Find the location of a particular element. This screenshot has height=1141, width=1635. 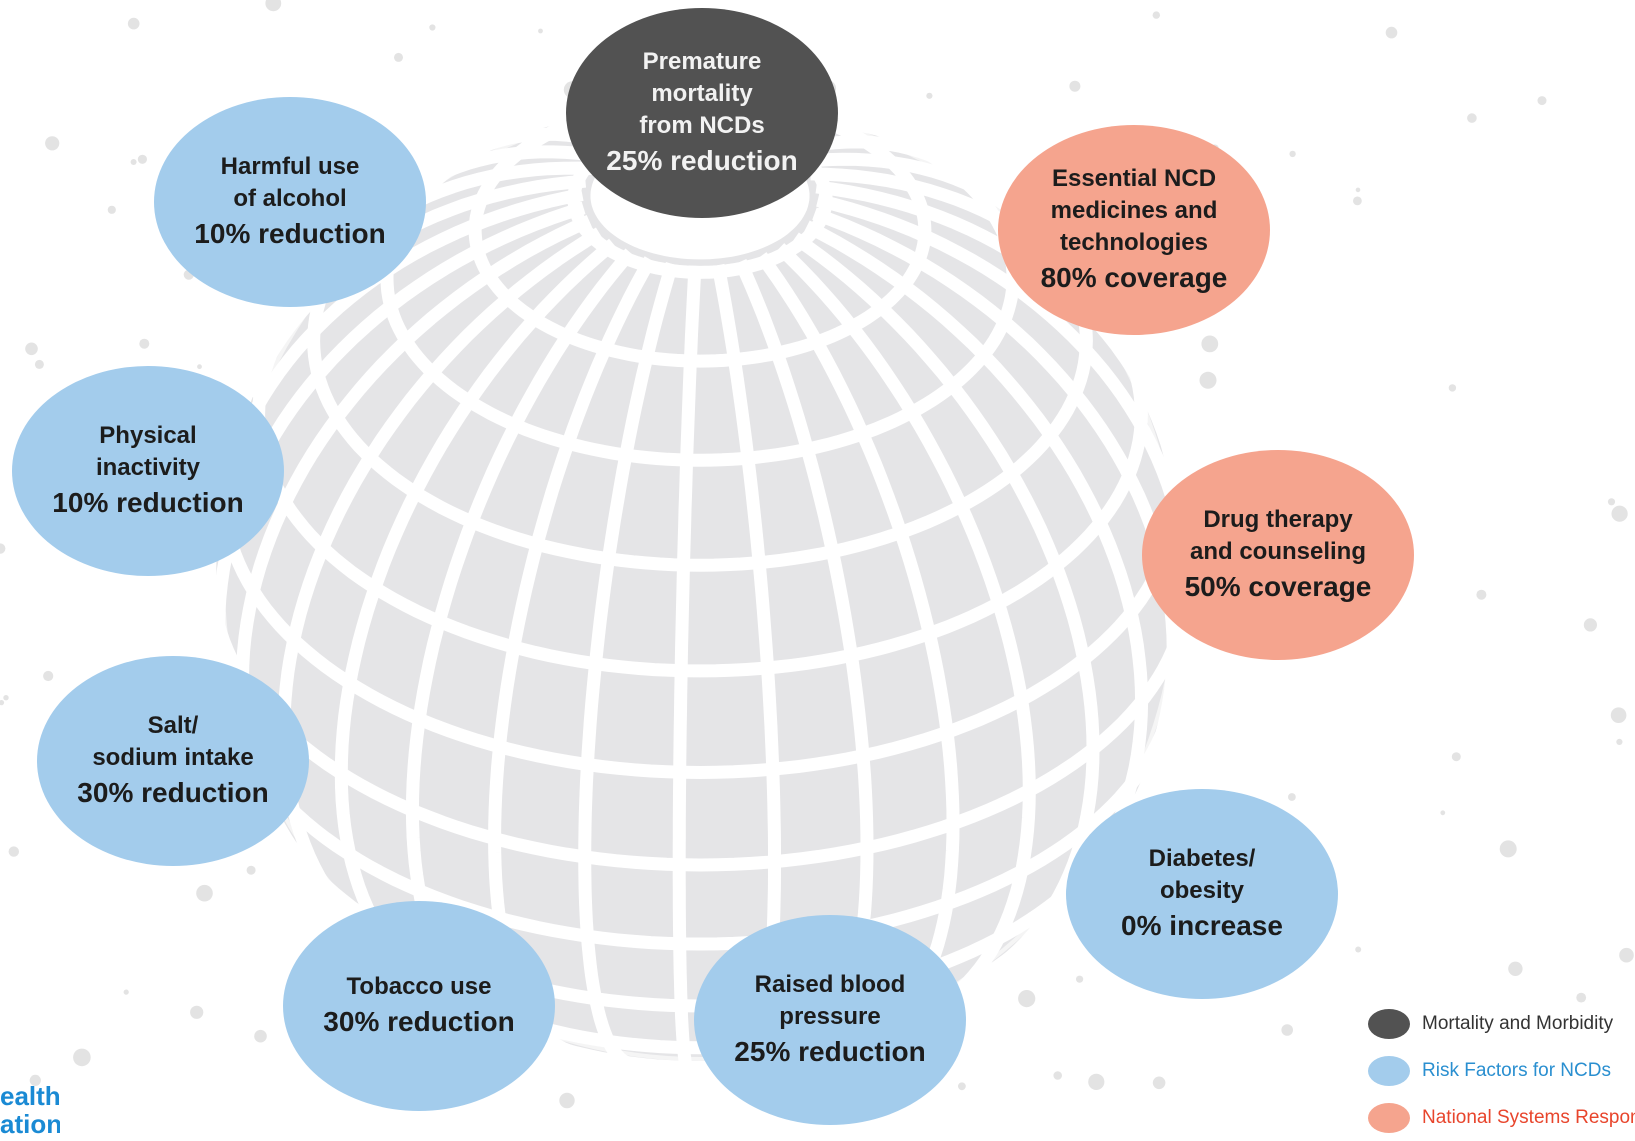

target-diabetes-obesity: Diabetes/ obesity 0% increase is located at coordinates (1202, 894).